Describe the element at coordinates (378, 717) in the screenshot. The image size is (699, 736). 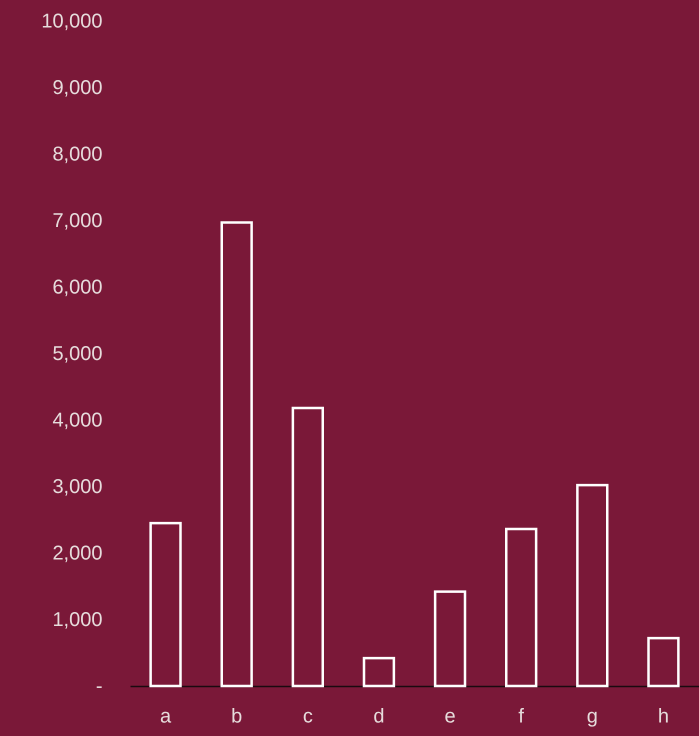
I see `x-tick-label: d` at that location.